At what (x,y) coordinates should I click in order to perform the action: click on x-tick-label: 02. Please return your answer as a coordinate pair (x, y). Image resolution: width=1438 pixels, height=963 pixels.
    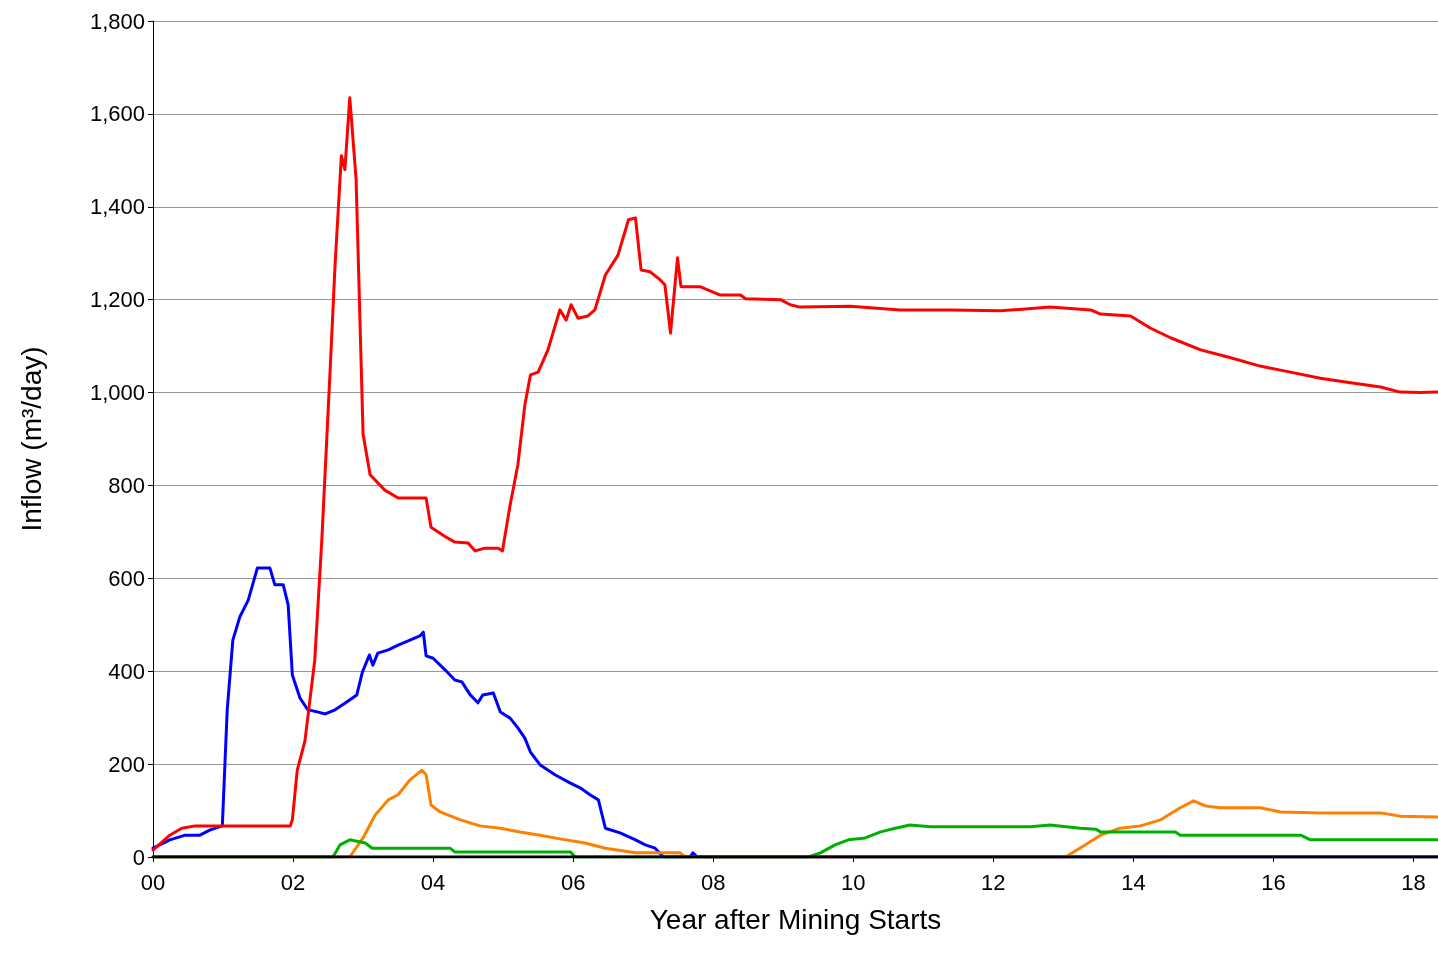
    Looking at the image, I should click on (293, 882).